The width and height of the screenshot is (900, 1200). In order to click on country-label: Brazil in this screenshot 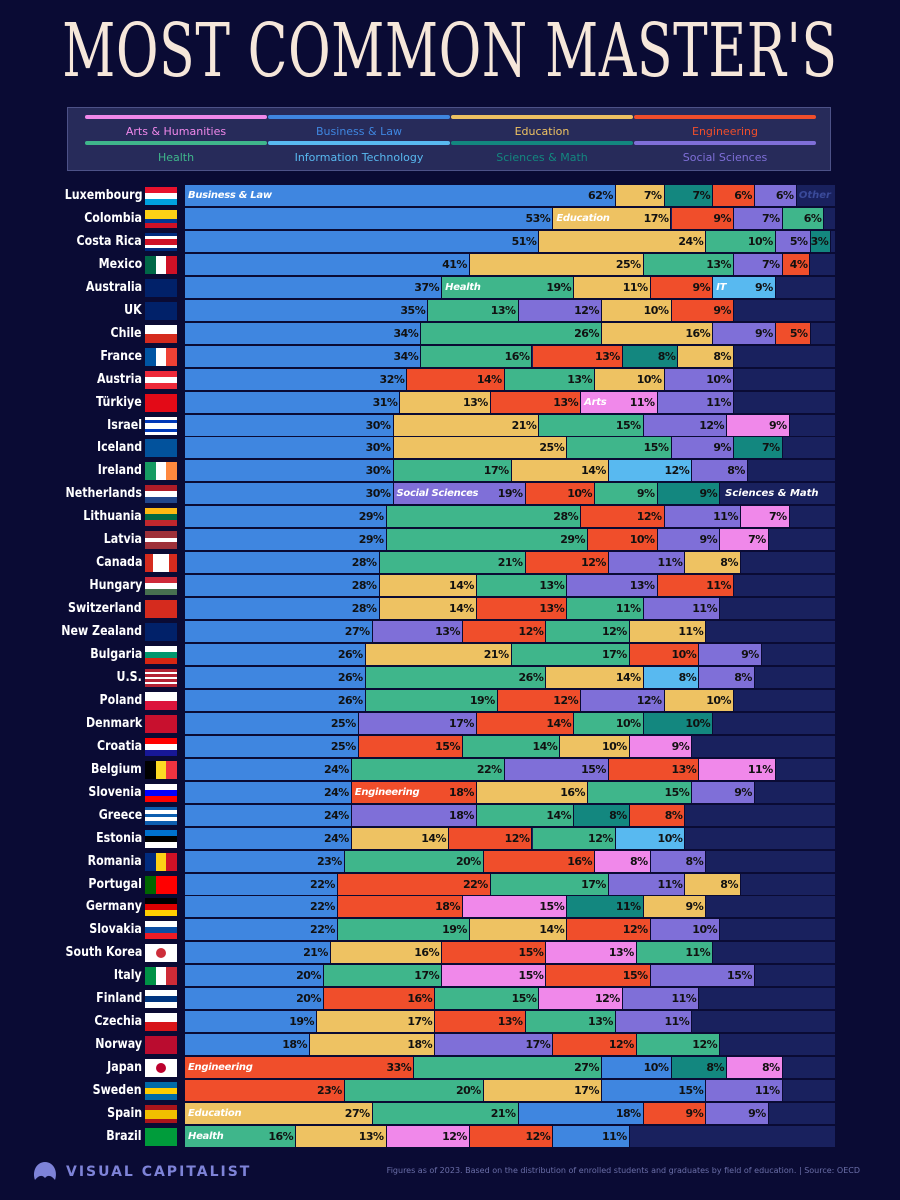, I will do `click(124, 1136)`.